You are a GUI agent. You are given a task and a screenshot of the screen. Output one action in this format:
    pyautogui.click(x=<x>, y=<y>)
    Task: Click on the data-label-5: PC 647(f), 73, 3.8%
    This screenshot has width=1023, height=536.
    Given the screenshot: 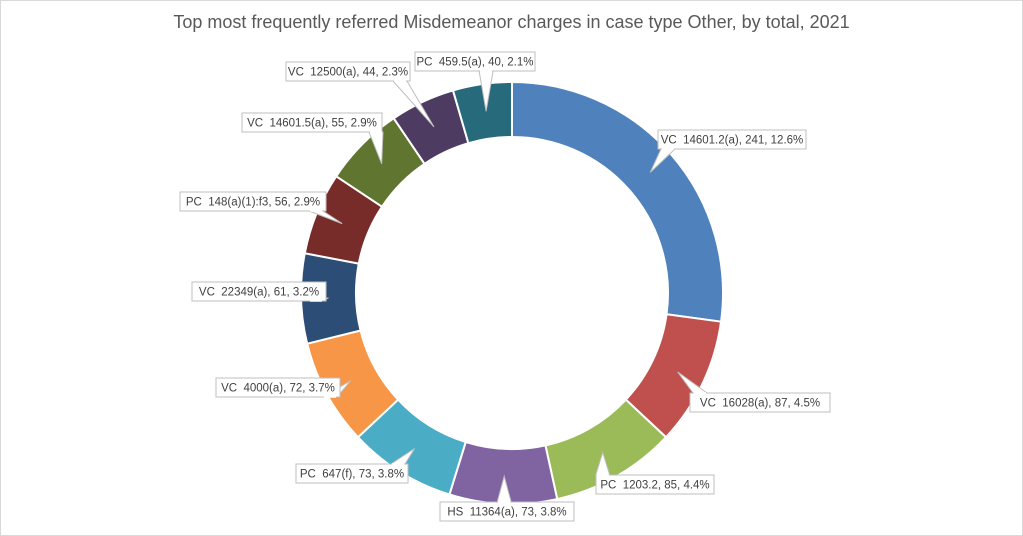 What is the action you would take?
    pyautogui.click(x=352, y=475)
    